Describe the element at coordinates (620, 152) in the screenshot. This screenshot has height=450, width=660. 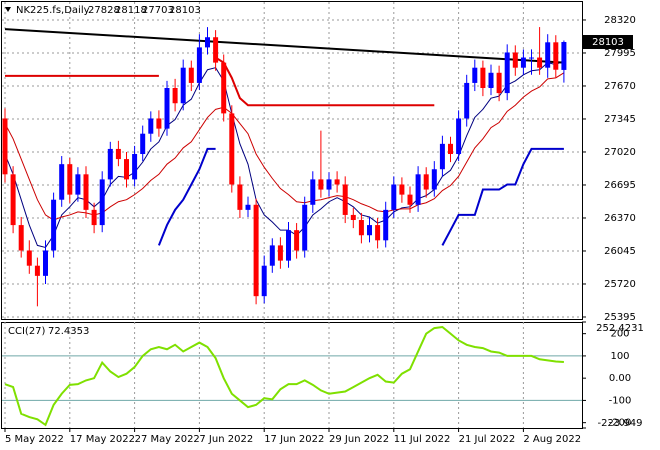
I see `y-tick-label: 27020` at that location.